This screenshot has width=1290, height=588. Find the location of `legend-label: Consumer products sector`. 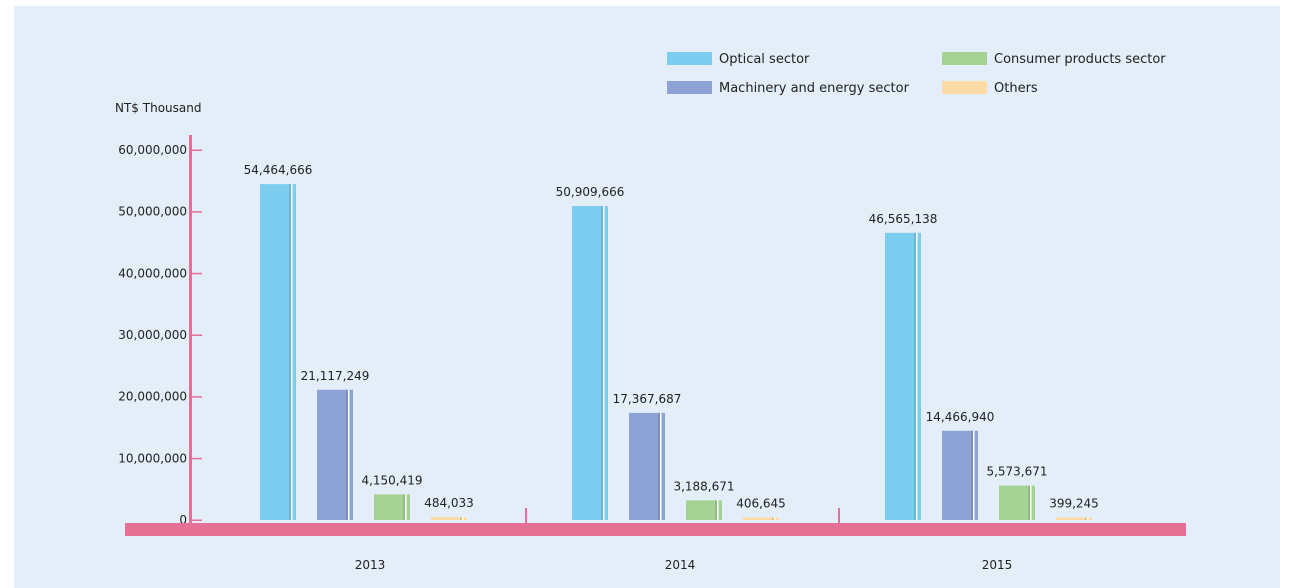

legend-label: Consumer products sector is located at coordinates (1080, 59).